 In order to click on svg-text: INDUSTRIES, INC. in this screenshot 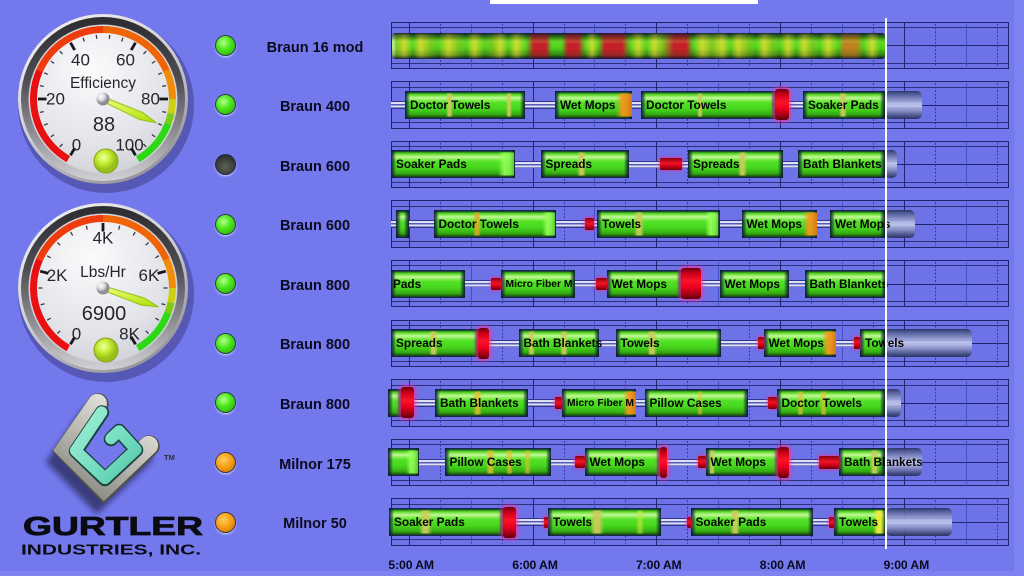, I will do `click(111, 551)`.